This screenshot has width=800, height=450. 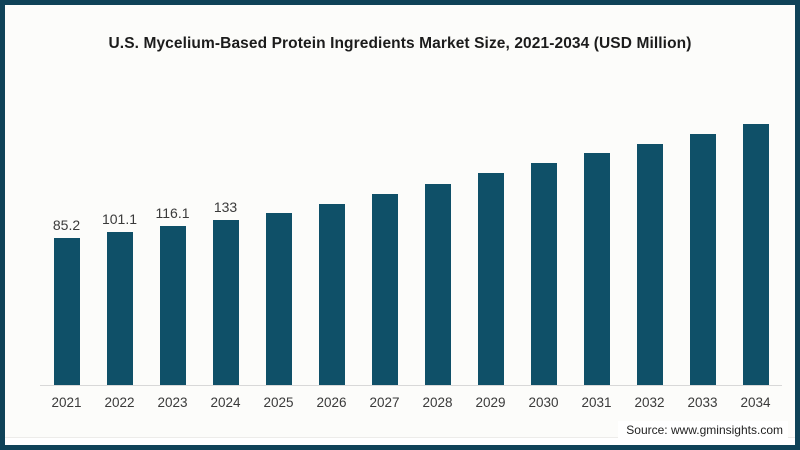 I want to click on x-tick-label: 2026, so click(x=331, y=402).